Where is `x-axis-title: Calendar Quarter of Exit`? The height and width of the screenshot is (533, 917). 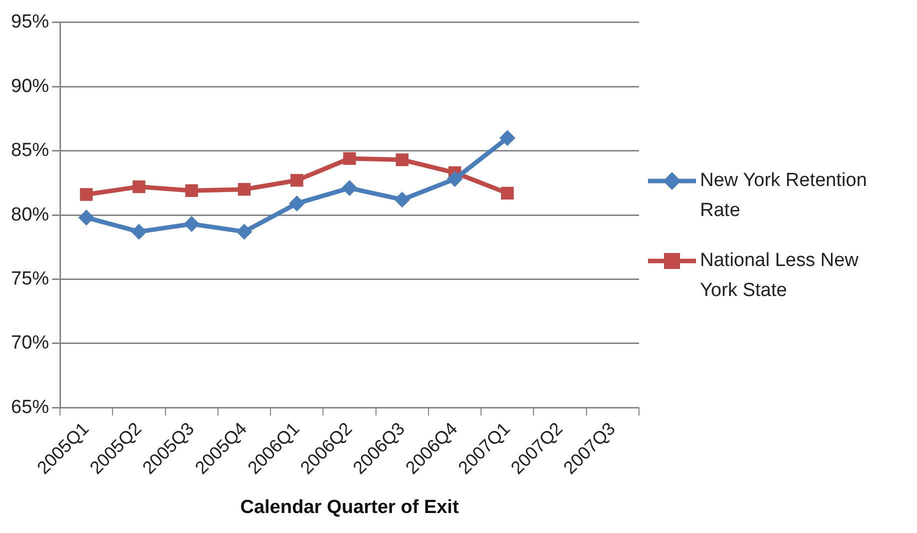
x-axis-title: Calendar Quarter of Exit is located at coordinates (350, 507).